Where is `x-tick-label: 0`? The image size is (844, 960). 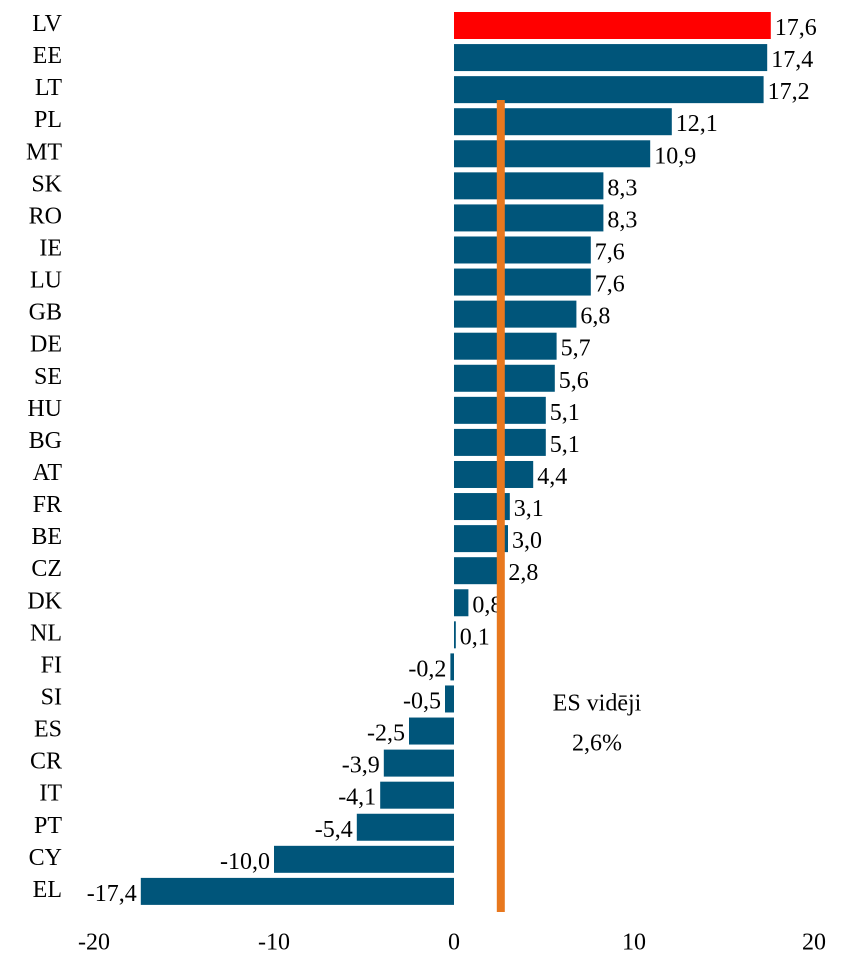
x-tick-label: 0 is located at coordinates (454, 943).